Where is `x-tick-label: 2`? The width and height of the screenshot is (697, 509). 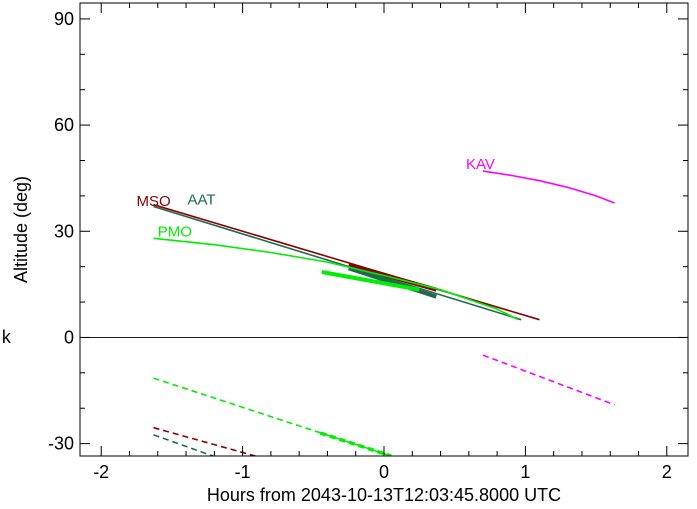
x-tick-label: 2 is located at coordinates (667, 472).